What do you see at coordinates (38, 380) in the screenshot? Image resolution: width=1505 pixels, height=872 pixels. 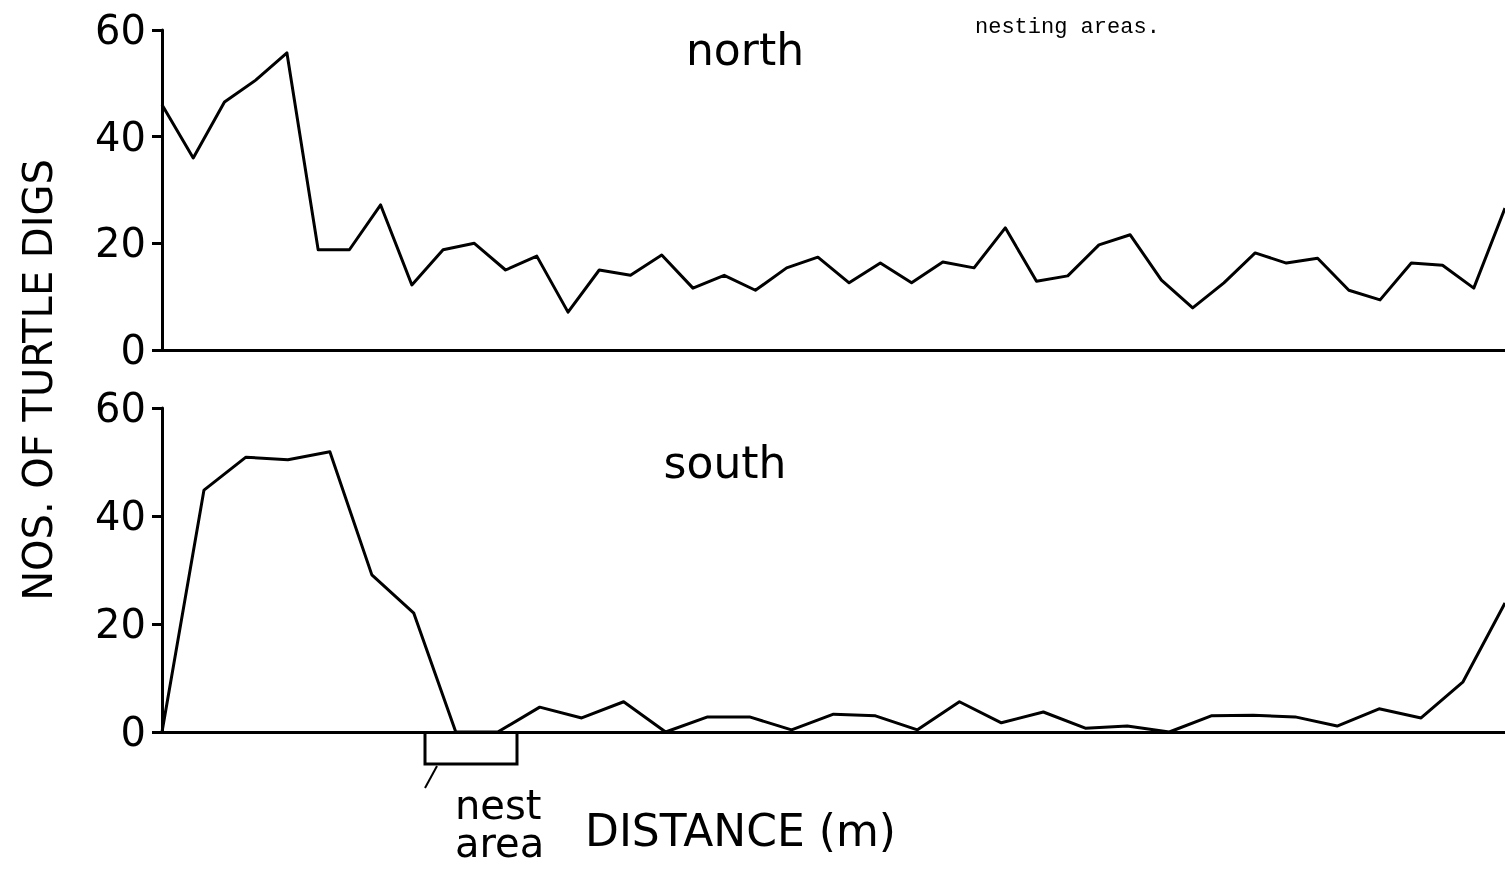 I see `y-axis-title: NOS. OF TURTLE DIGS` at bounding box center [38, 380].